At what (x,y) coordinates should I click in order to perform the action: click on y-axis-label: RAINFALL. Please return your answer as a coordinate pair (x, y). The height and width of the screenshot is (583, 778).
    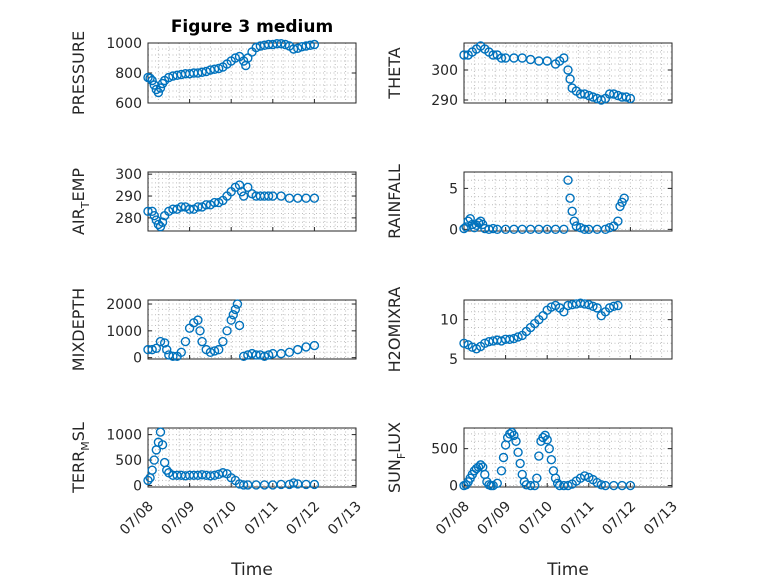
    Looking at the image, I should click on (394, 201).